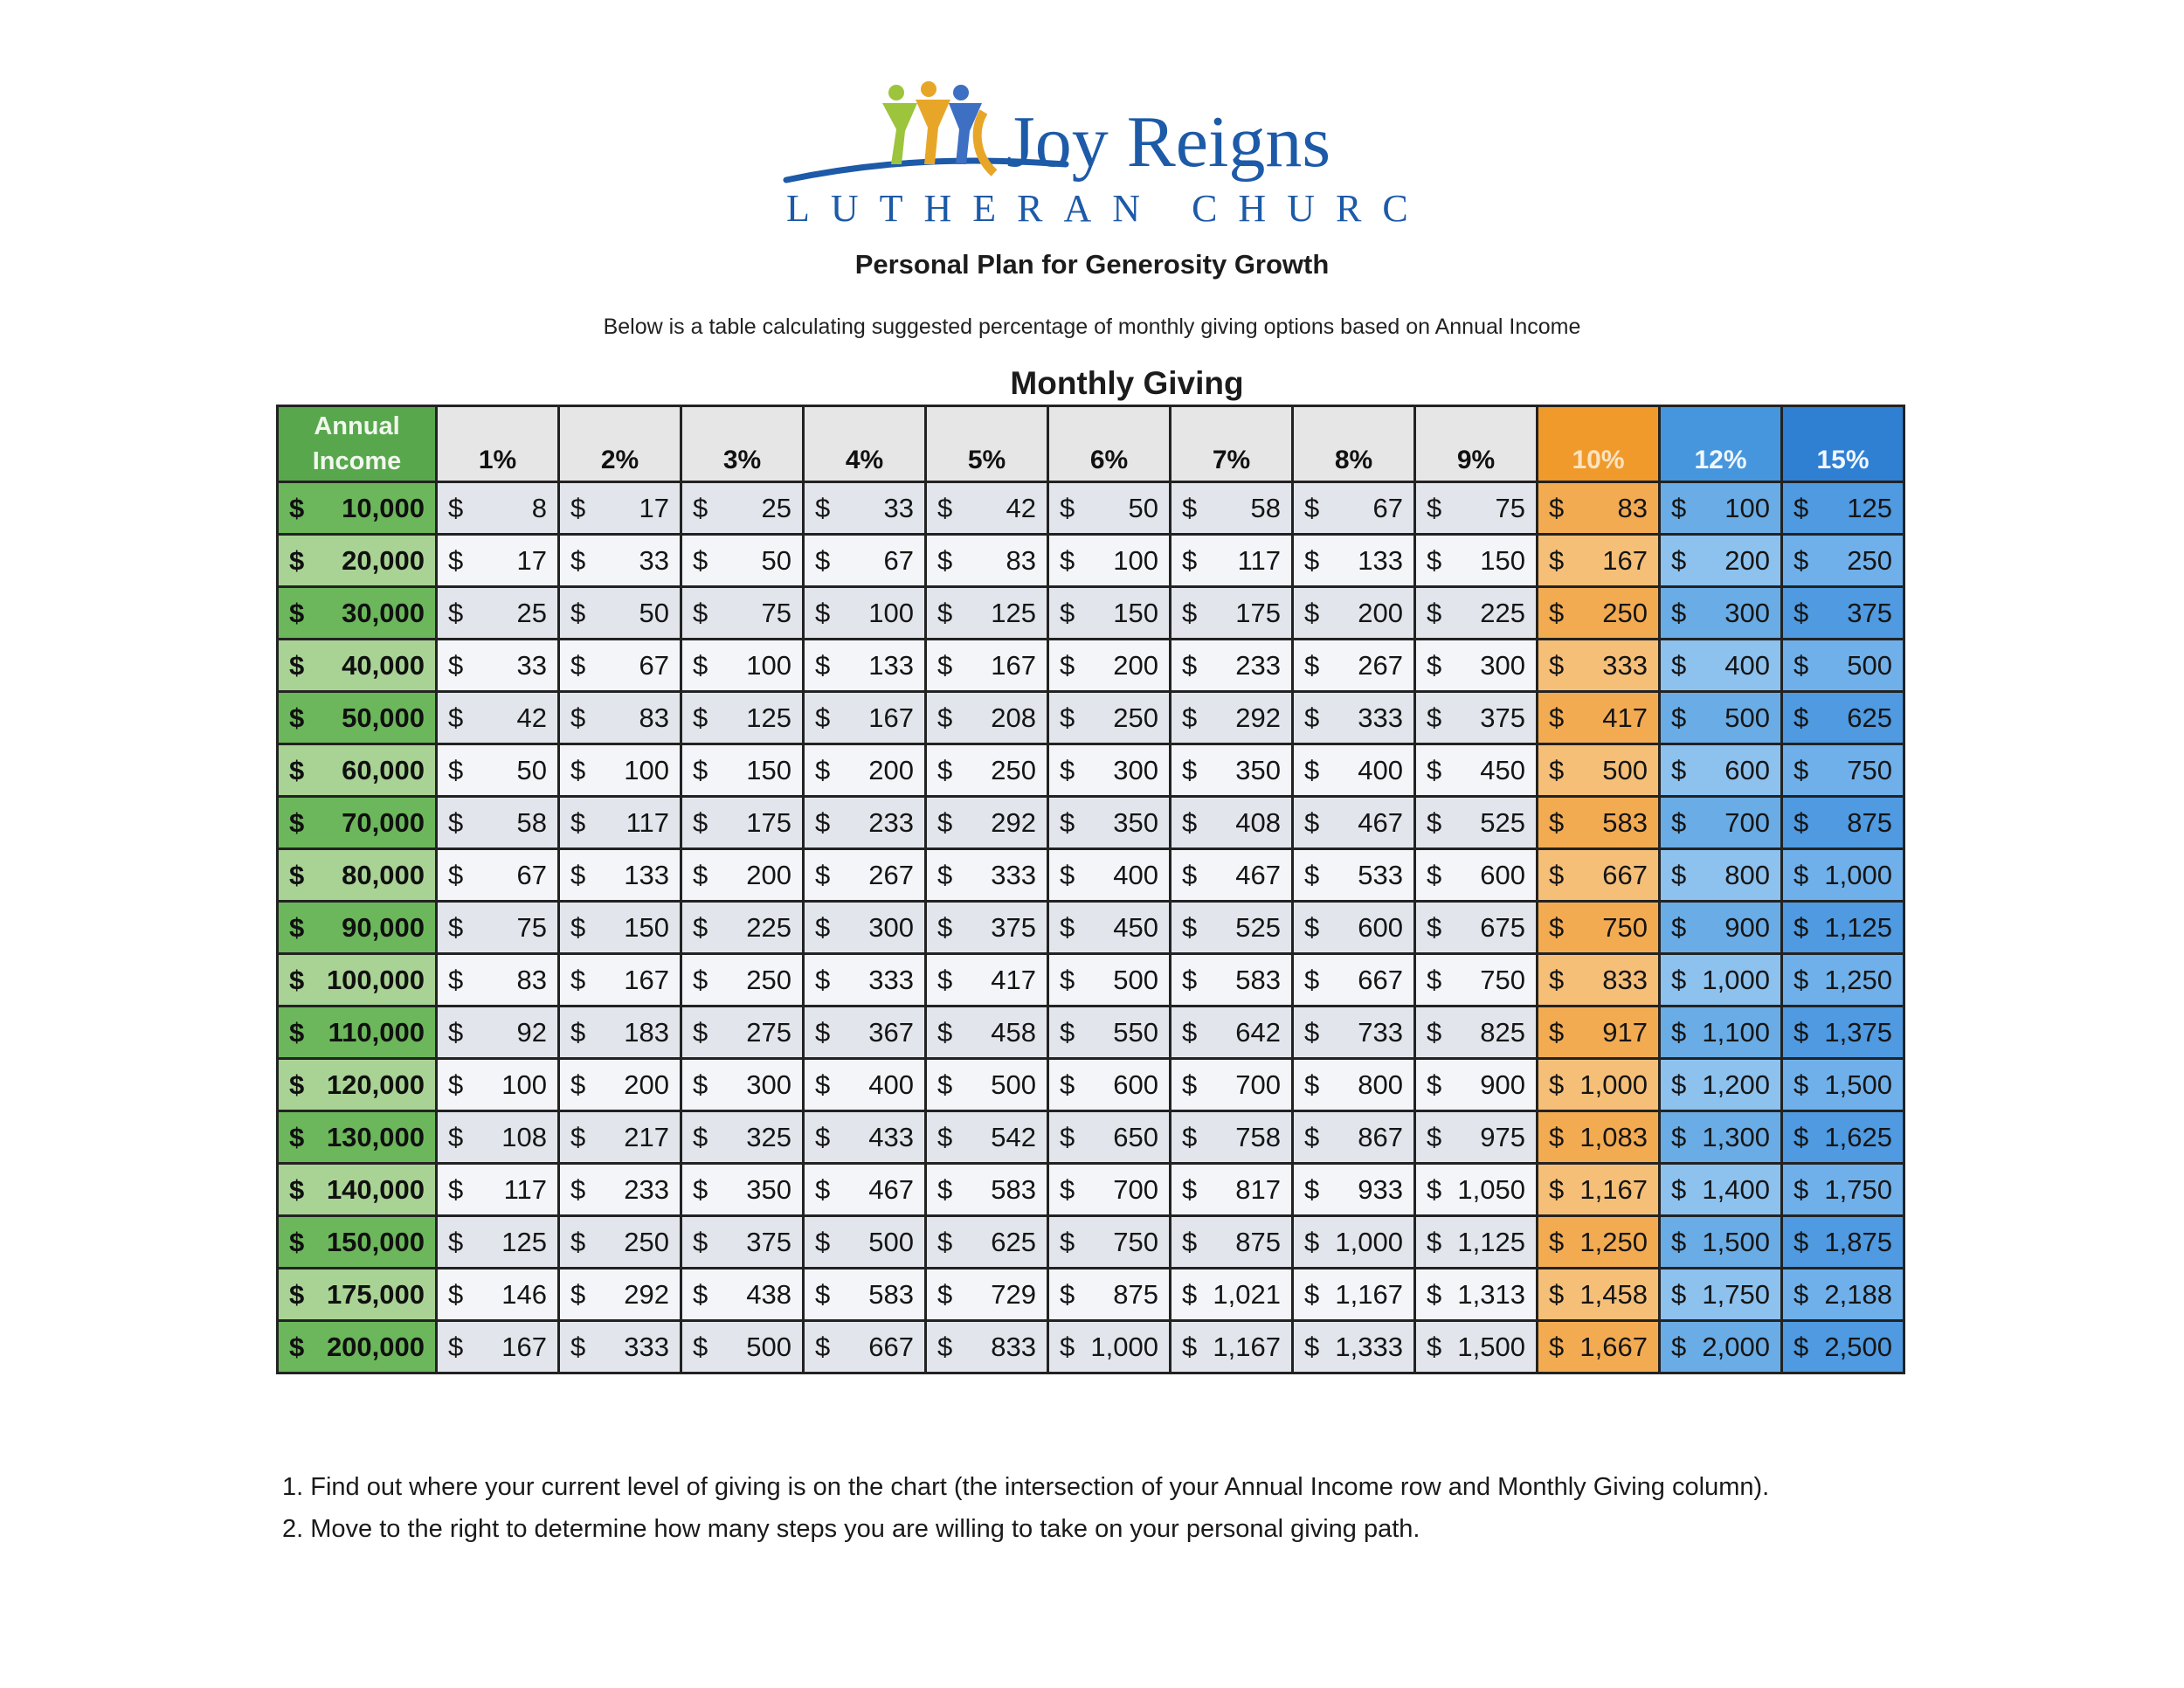 This screenshot has height=1688, width=2184. I want to click on giving-value: 100, so click(768, 665).